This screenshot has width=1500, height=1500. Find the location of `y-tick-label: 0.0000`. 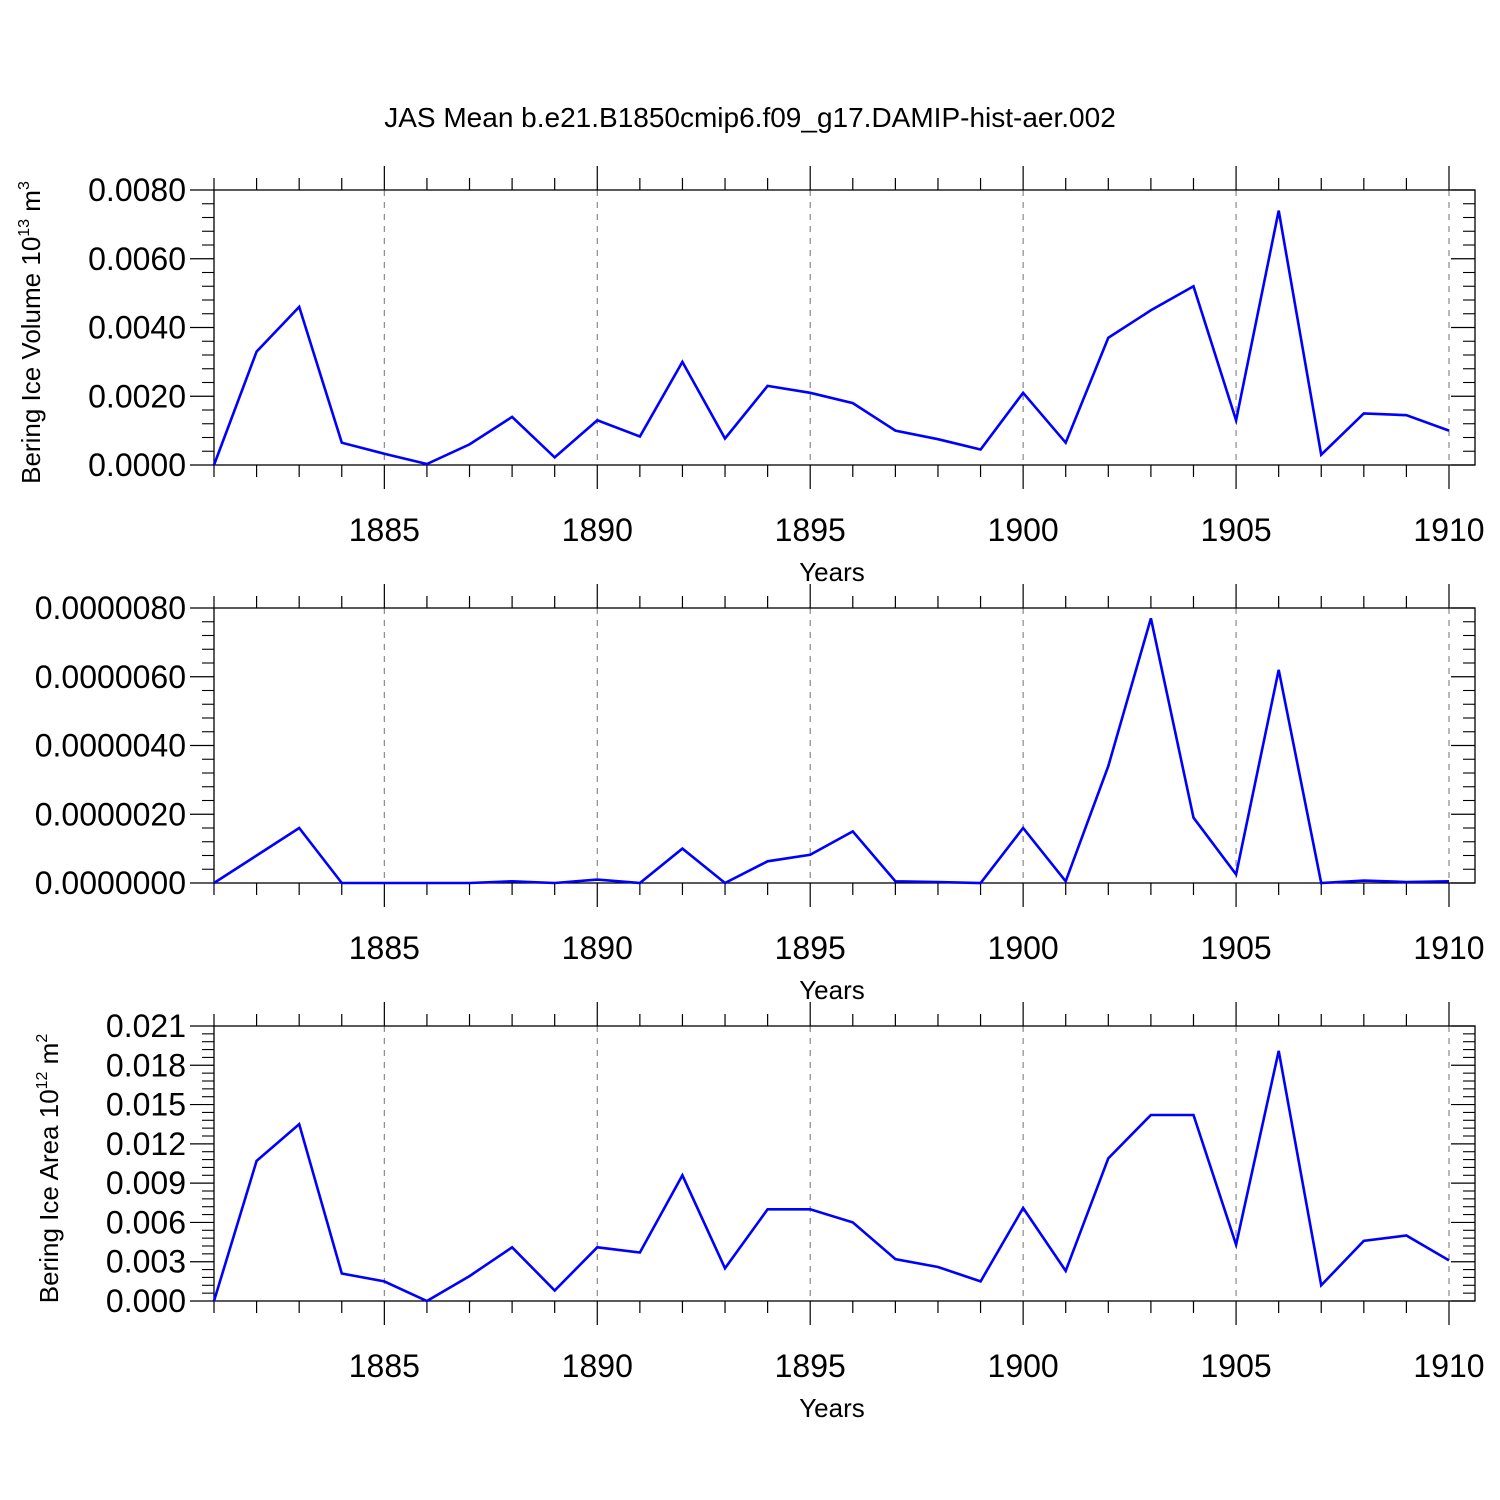

y-tick-label: 0.0000 is located at coordinates (137, 465).